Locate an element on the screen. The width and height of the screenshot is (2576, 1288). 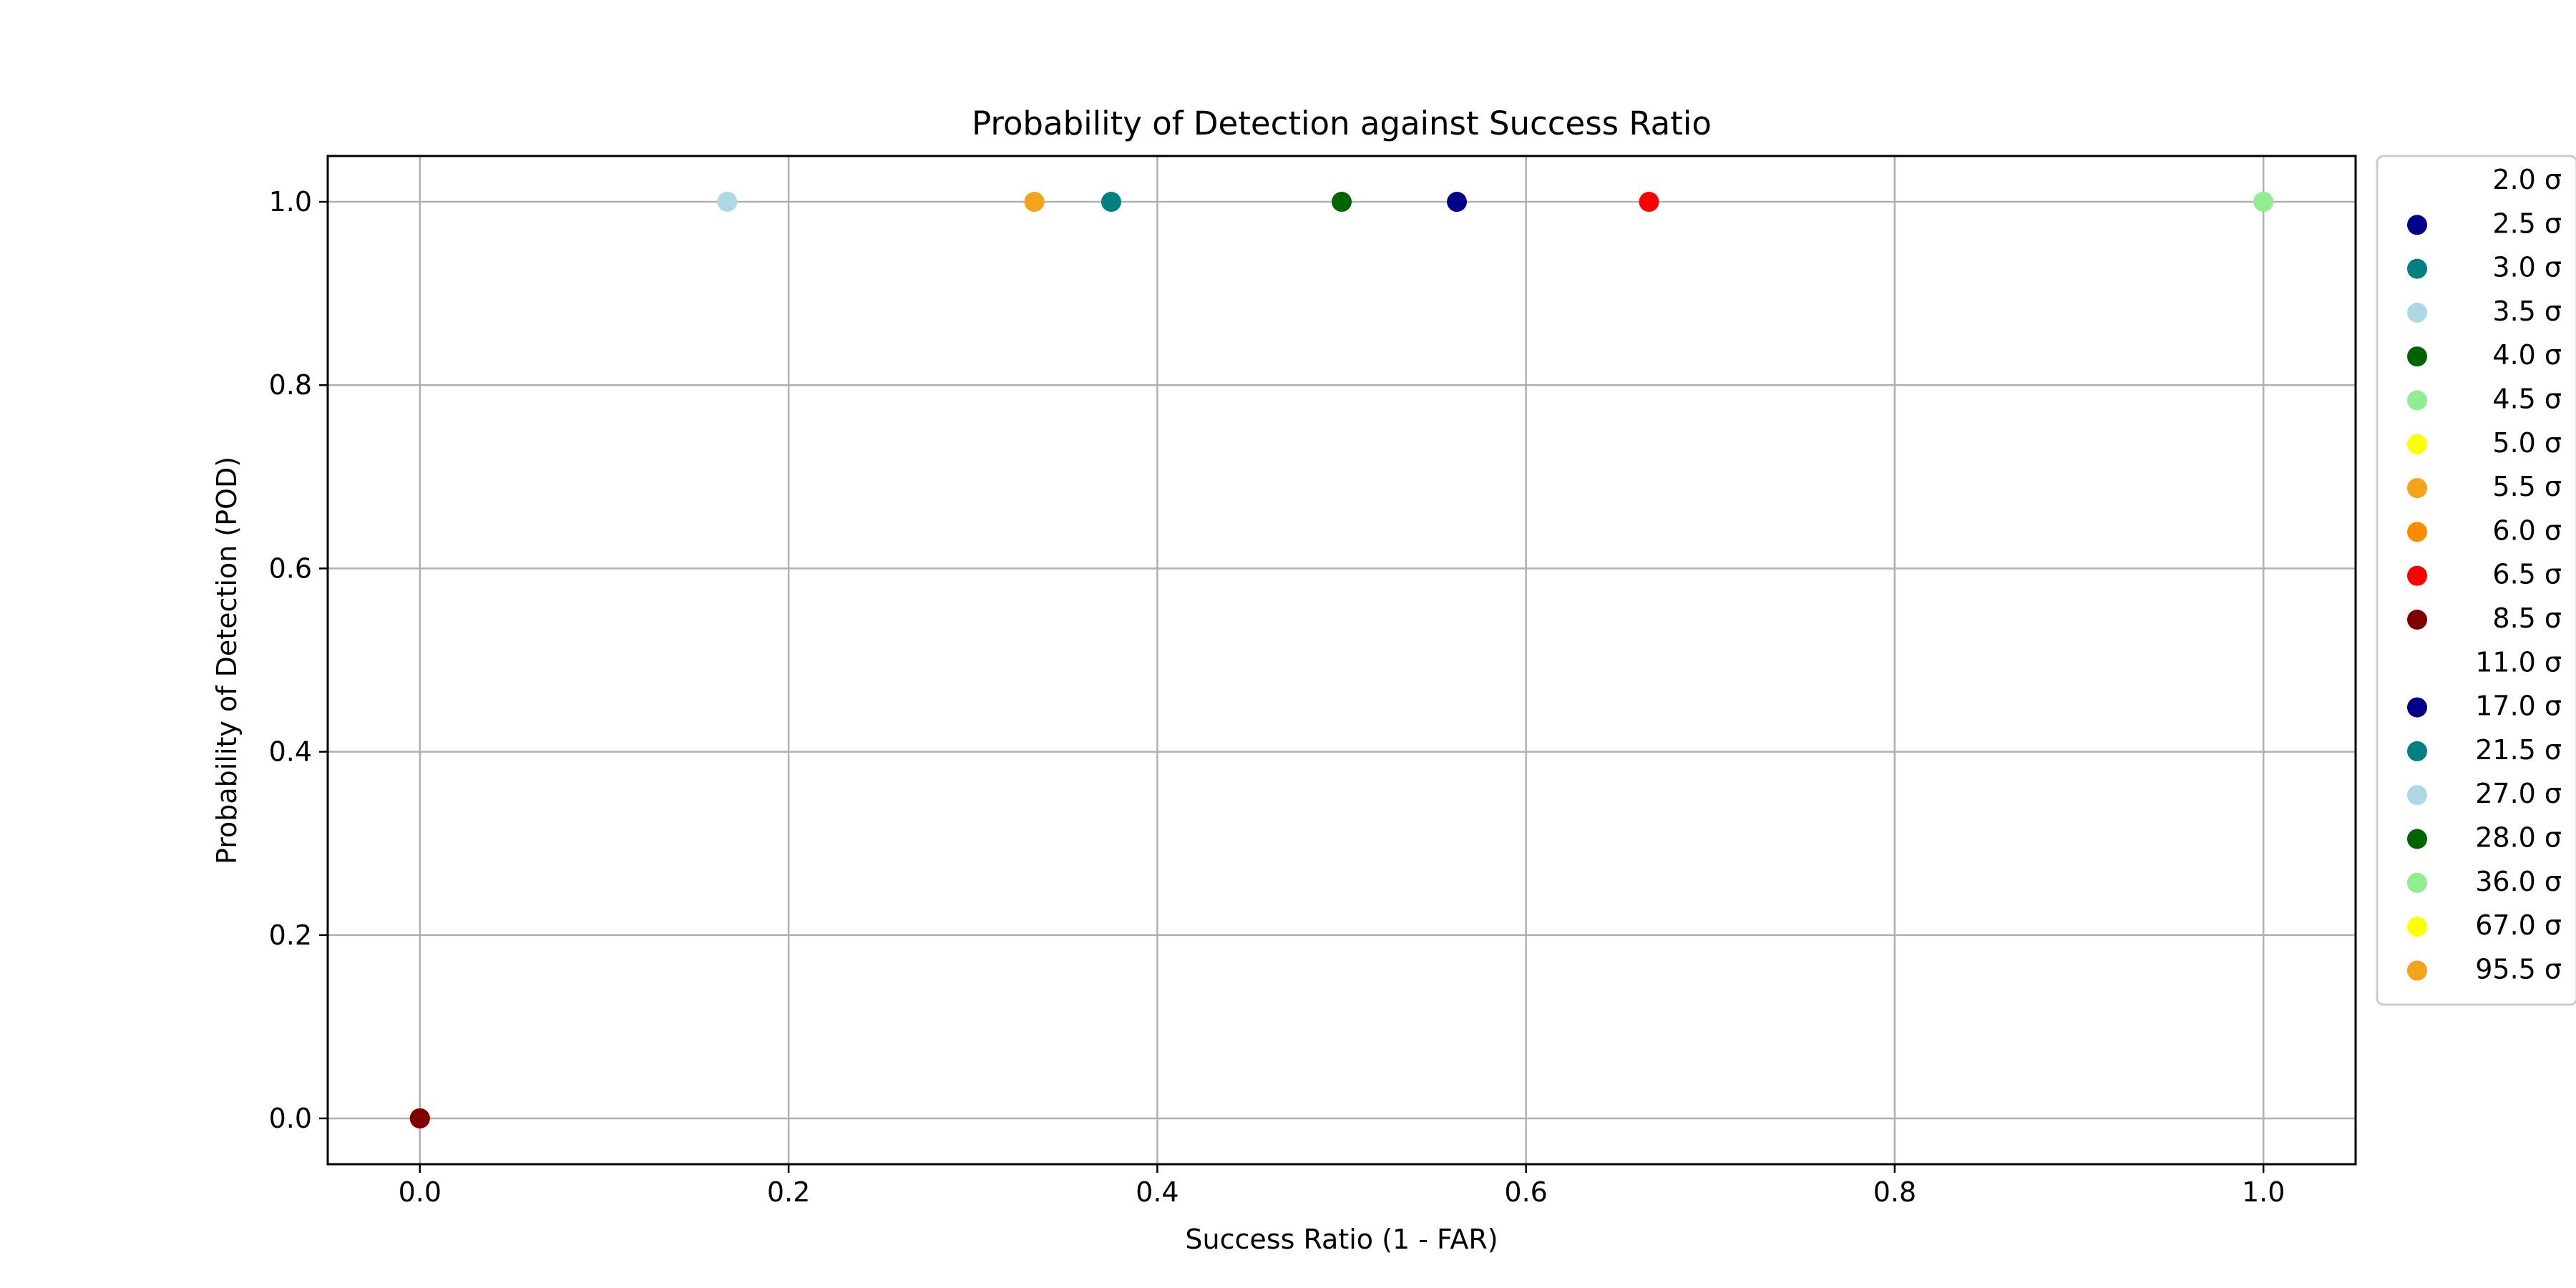
legend-label: 3.5 σ is located at coordinates (2527, 311).